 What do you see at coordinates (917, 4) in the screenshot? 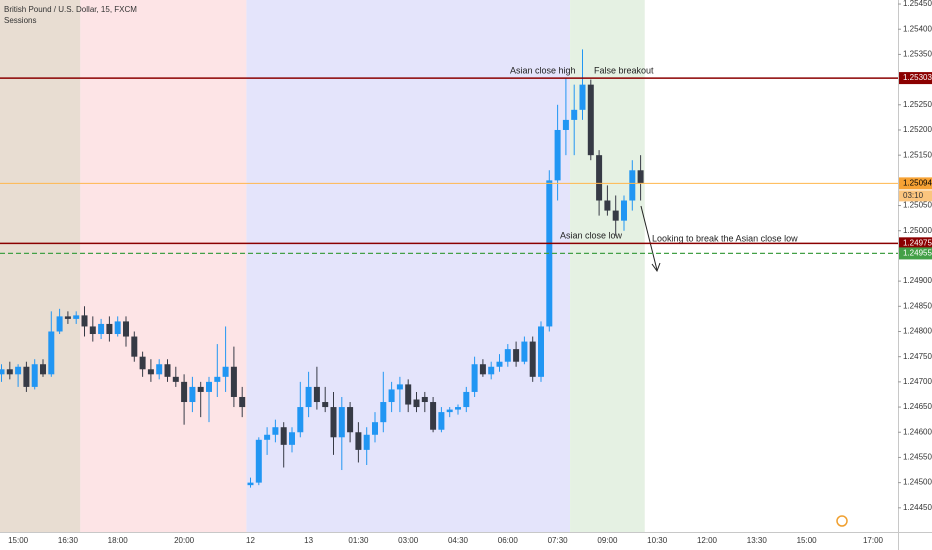
I see `y-tick-label: 1.25450` at bounding box center [917, 4].